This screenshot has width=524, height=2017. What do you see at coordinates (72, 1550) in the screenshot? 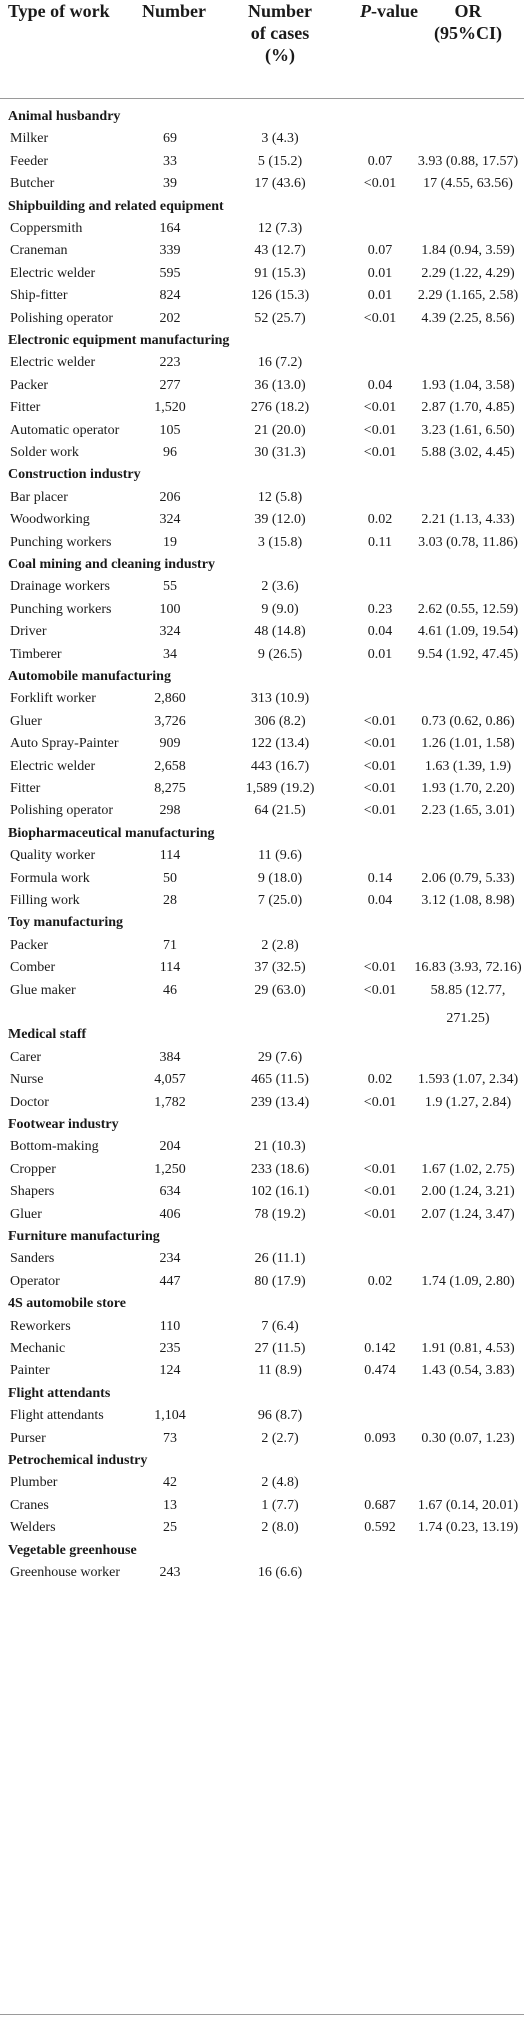
I see `section-title: Vegetable greenhouse` at bounding box center [72, 1550].